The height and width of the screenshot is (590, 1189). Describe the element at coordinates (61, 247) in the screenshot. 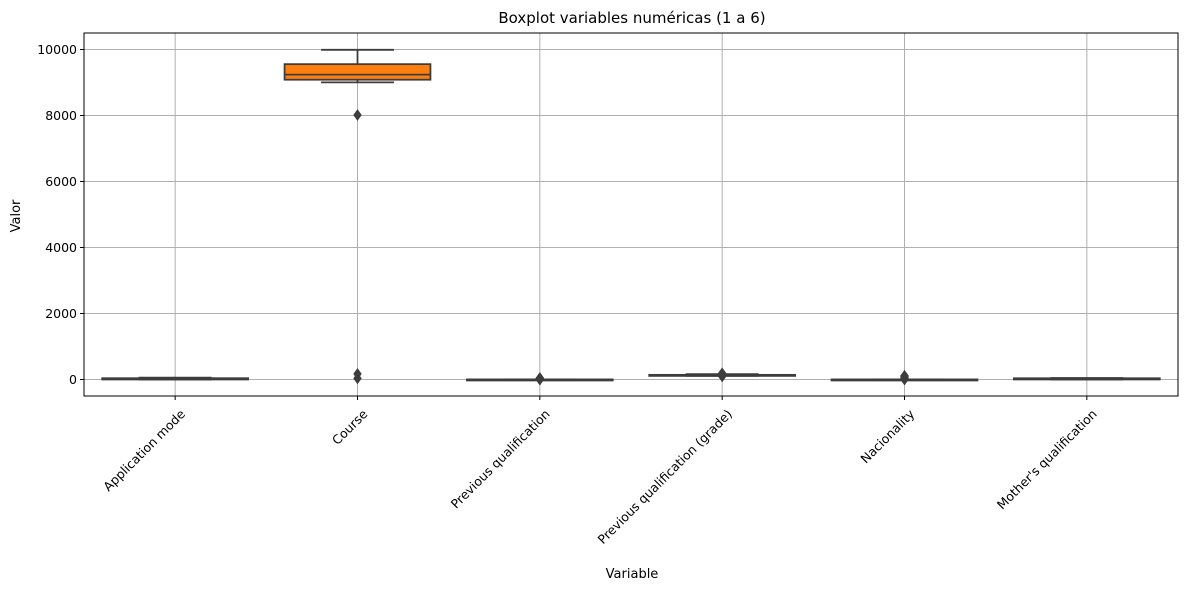

I see `y-tick-label: 4000` at that location.